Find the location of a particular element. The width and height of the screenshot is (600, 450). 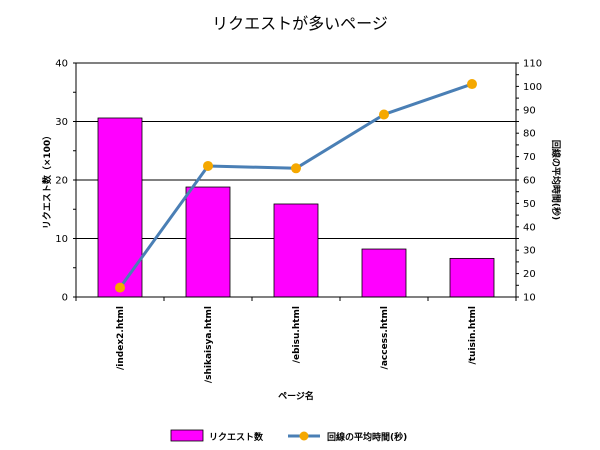

legend-label-bar: リクエスト数 is located at coordinates (236, 437).